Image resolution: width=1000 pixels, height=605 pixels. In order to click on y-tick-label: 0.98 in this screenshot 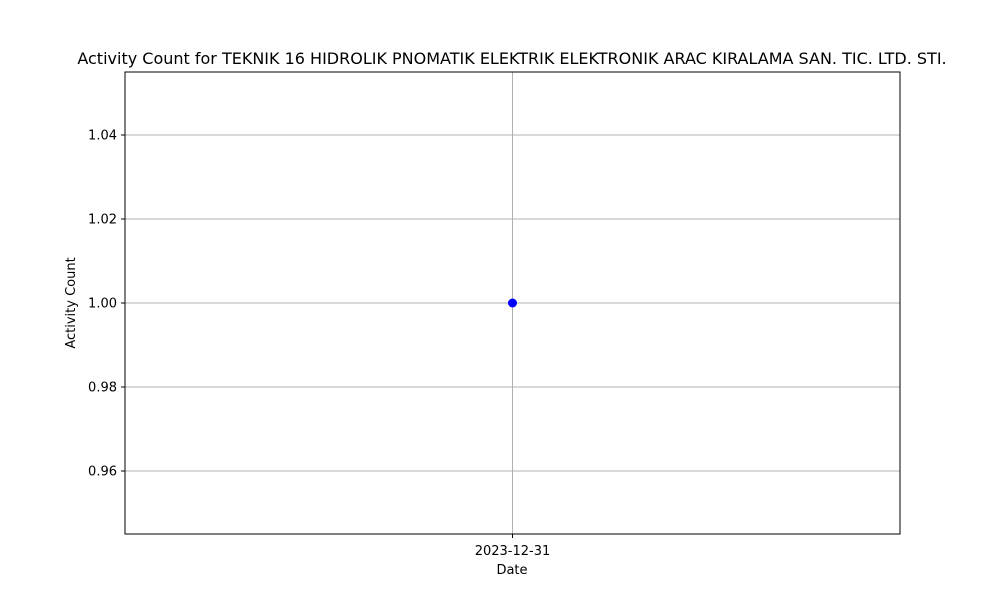, I will do `click(102, 388)`.